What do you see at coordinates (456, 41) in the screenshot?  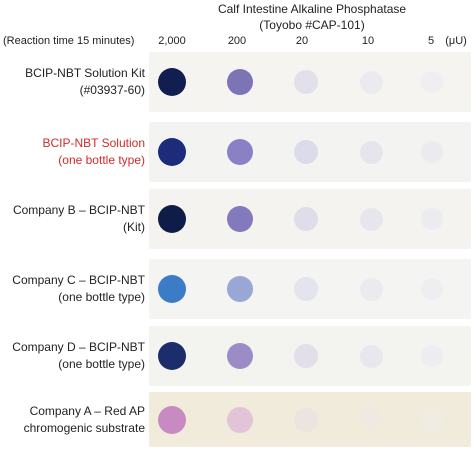 I see `unit-label: (μU)` at bounding box center [456, 41].